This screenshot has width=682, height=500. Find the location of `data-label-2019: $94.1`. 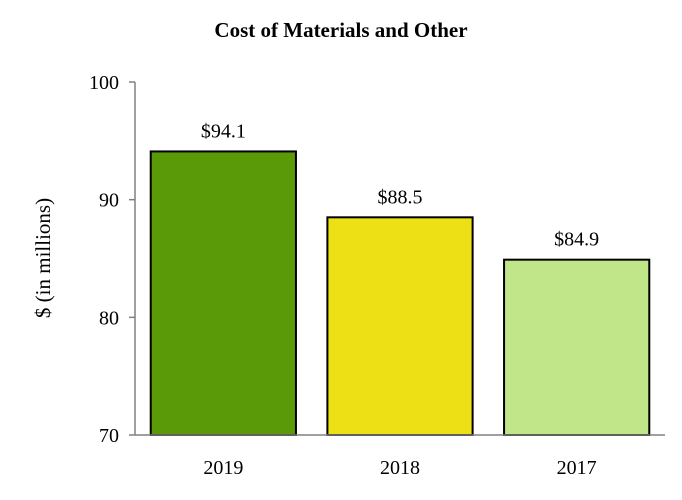

data-label-2019: $94.1 is located at coordinates (223, 131).